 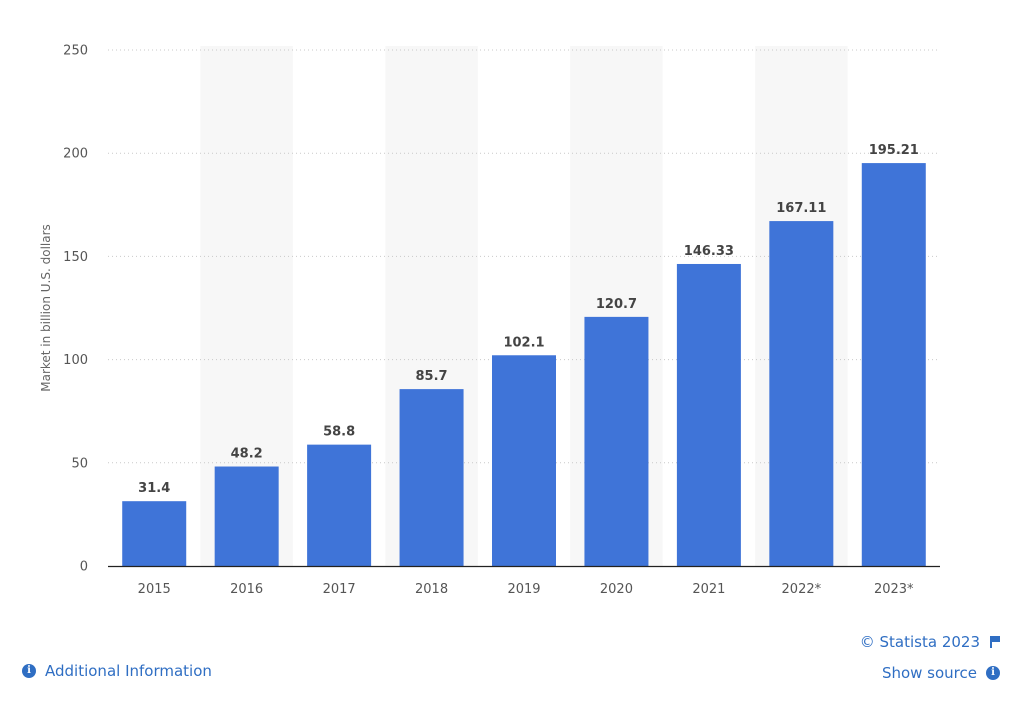 I want to click on x-tick-label: 2022*, so click(x=802, y=589).